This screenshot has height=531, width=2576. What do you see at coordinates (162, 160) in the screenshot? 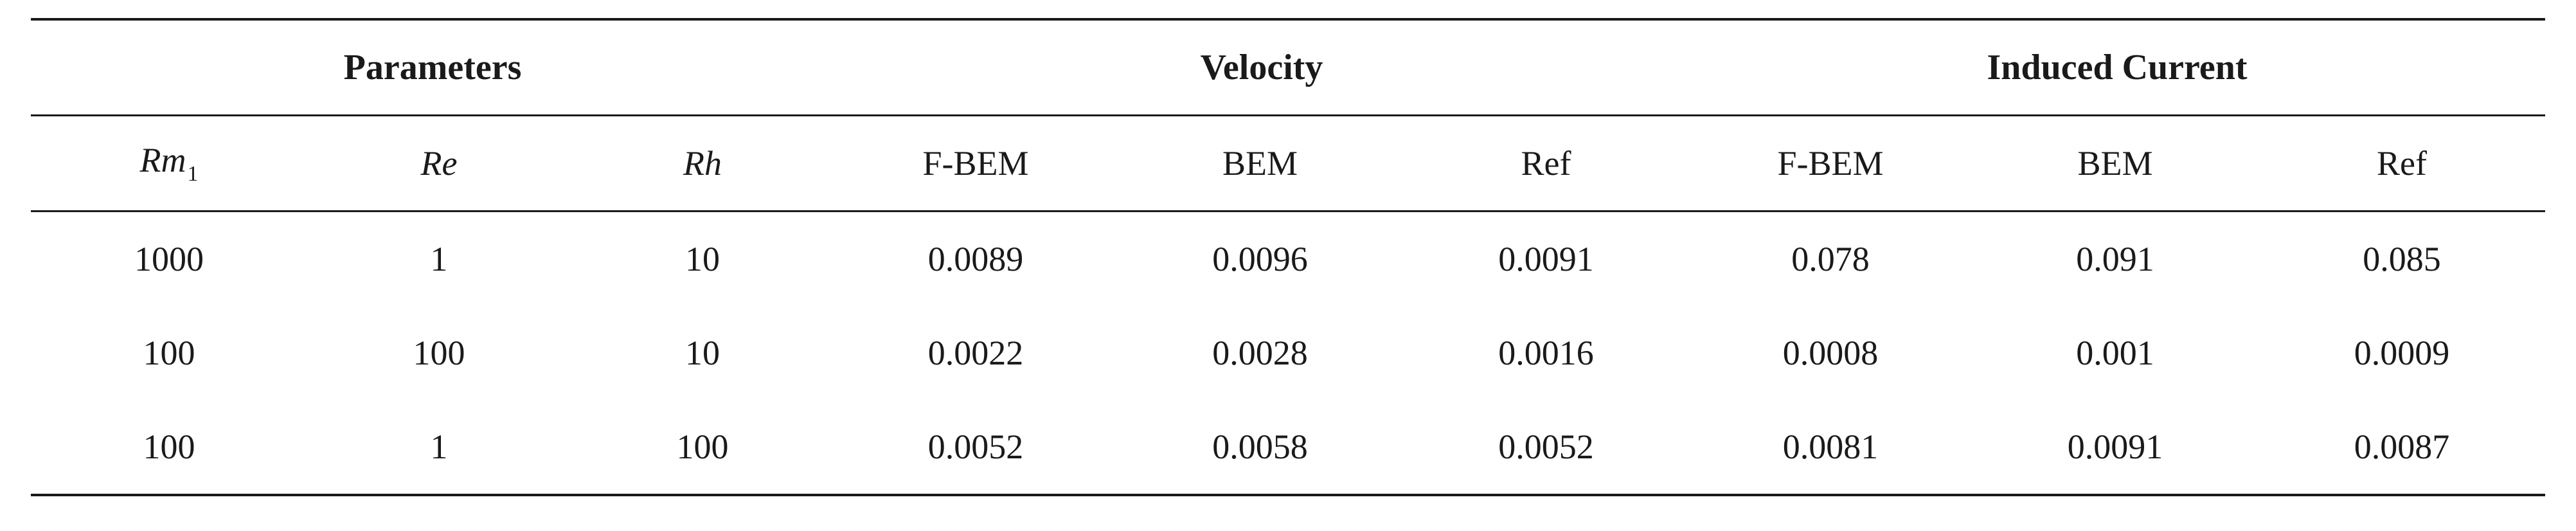
I see `rm-symbol: Rm` at bounding box center [162, 160].